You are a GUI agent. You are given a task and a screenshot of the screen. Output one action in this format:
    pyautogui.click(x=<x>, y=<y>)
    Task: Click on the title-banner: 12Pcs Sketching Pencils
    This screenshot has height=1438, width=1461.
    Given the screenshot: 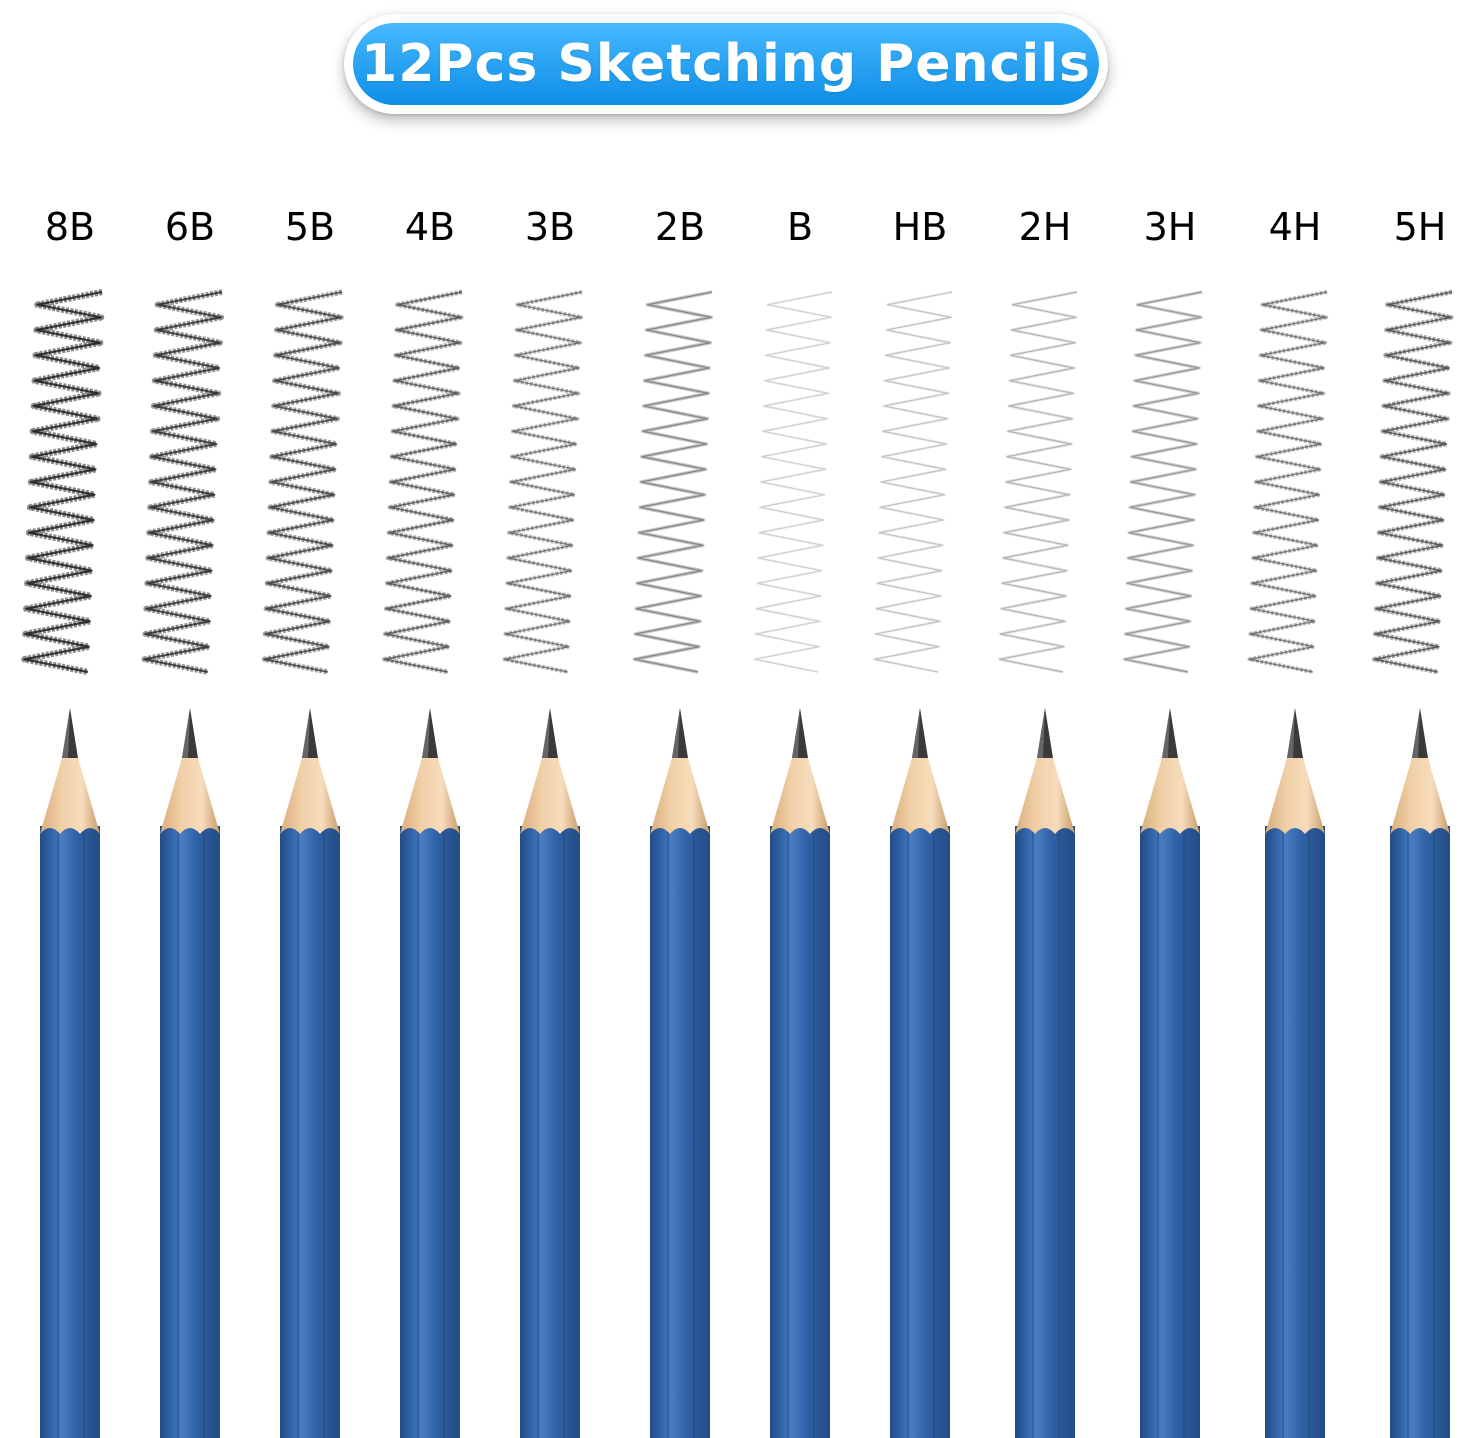 What is the action you would take?
    pyautogui.click(x=726, y=64)
    